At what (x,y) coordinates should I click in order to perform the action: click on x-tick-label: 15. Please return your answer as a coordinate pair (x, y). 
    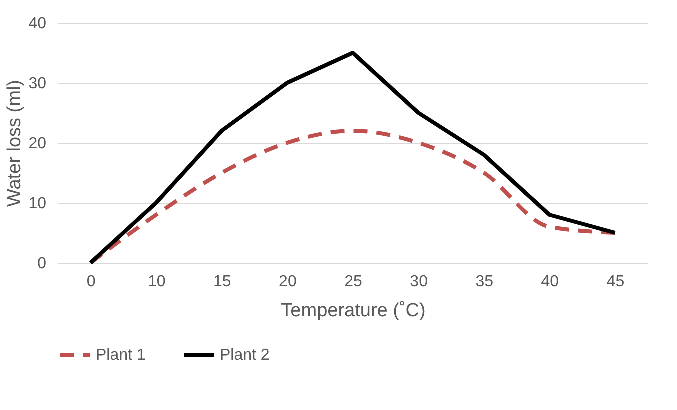
    Looking at the image, I should click on (222, 282).